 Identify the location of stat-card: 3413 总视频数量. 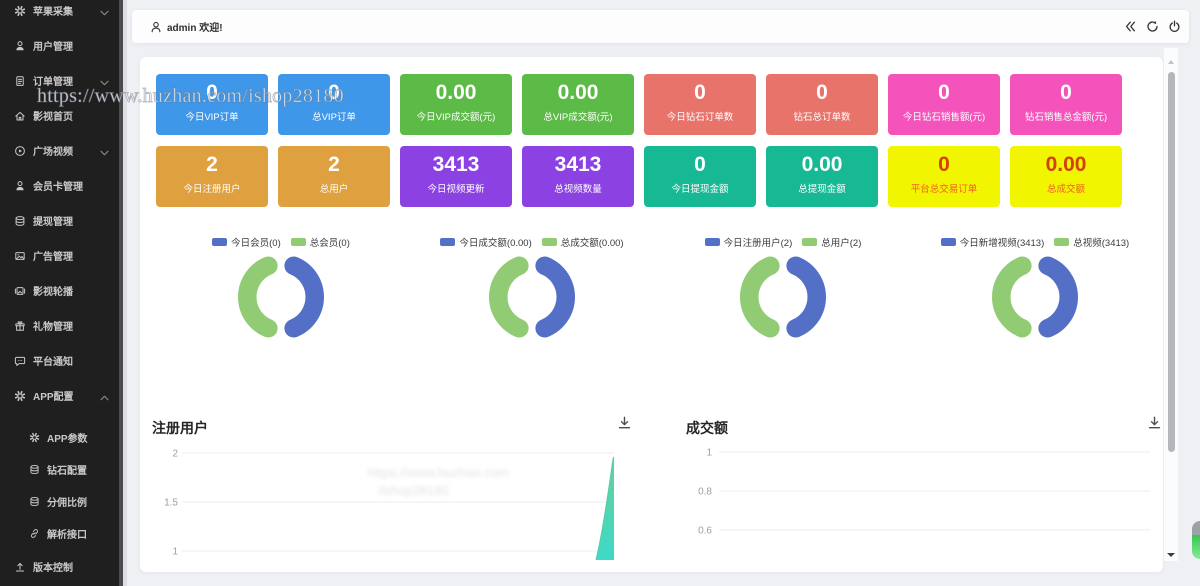
(578, 176).